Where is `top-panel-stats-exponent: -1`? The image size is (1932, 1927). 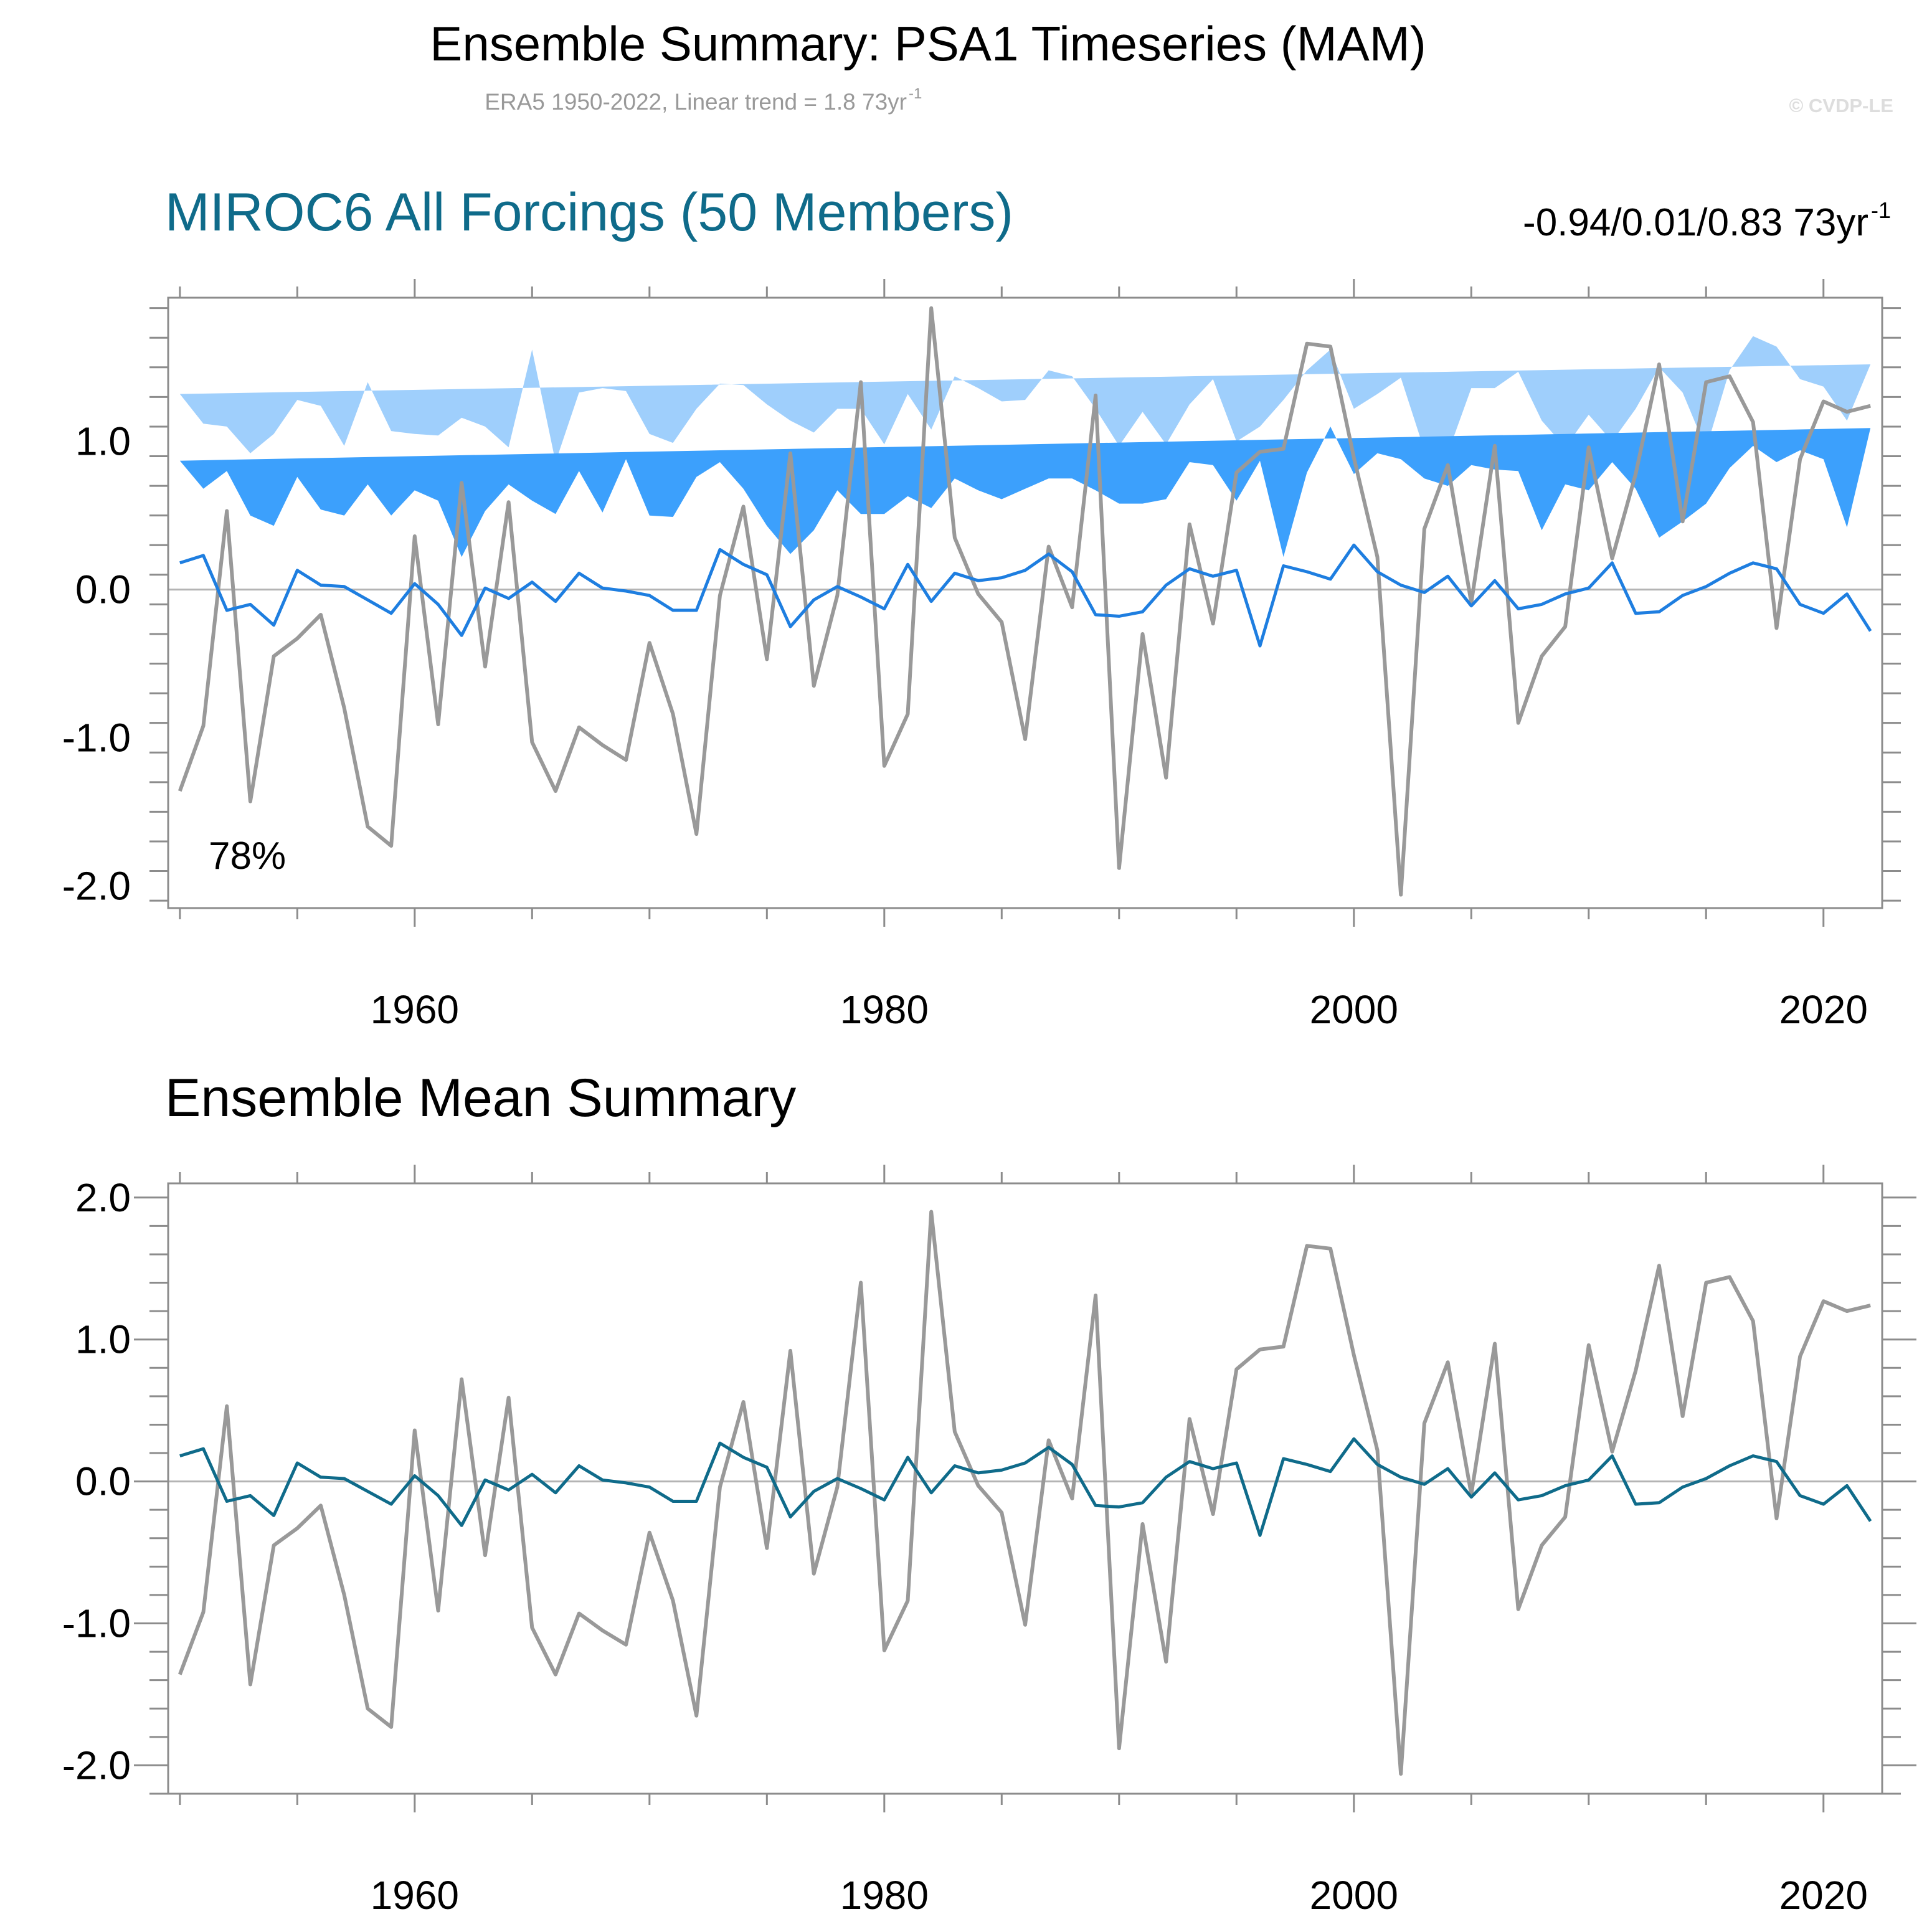
top-panel-stats-exponent: -1 is located at coordinates (1881, 210).